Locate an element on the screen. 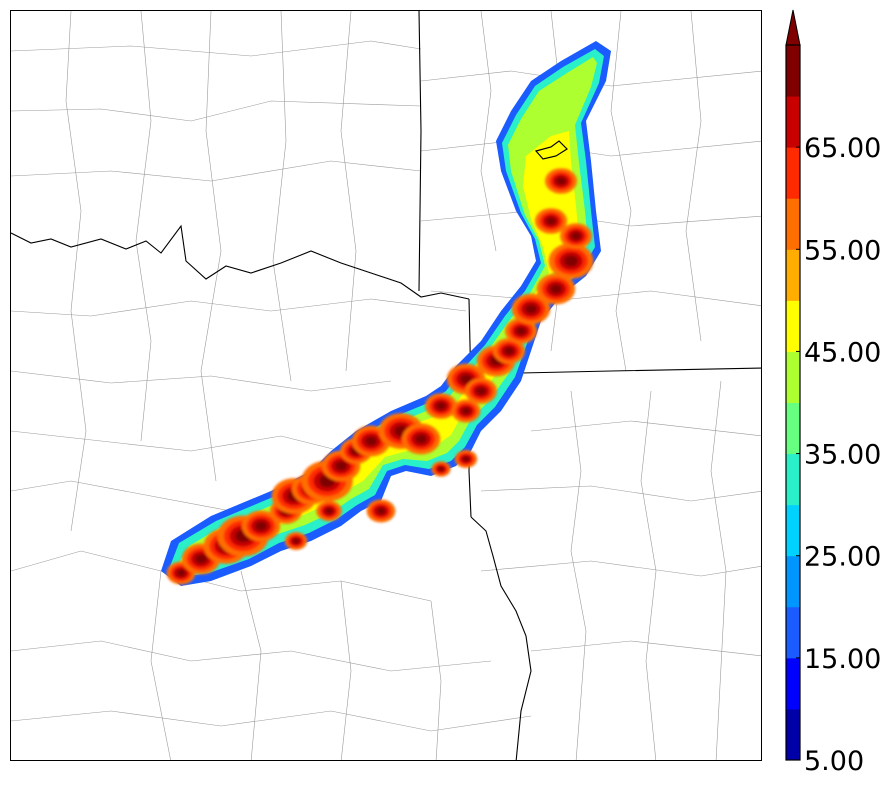  colorbar-tick-label: 65.00 is located at coordinates (842, 148).